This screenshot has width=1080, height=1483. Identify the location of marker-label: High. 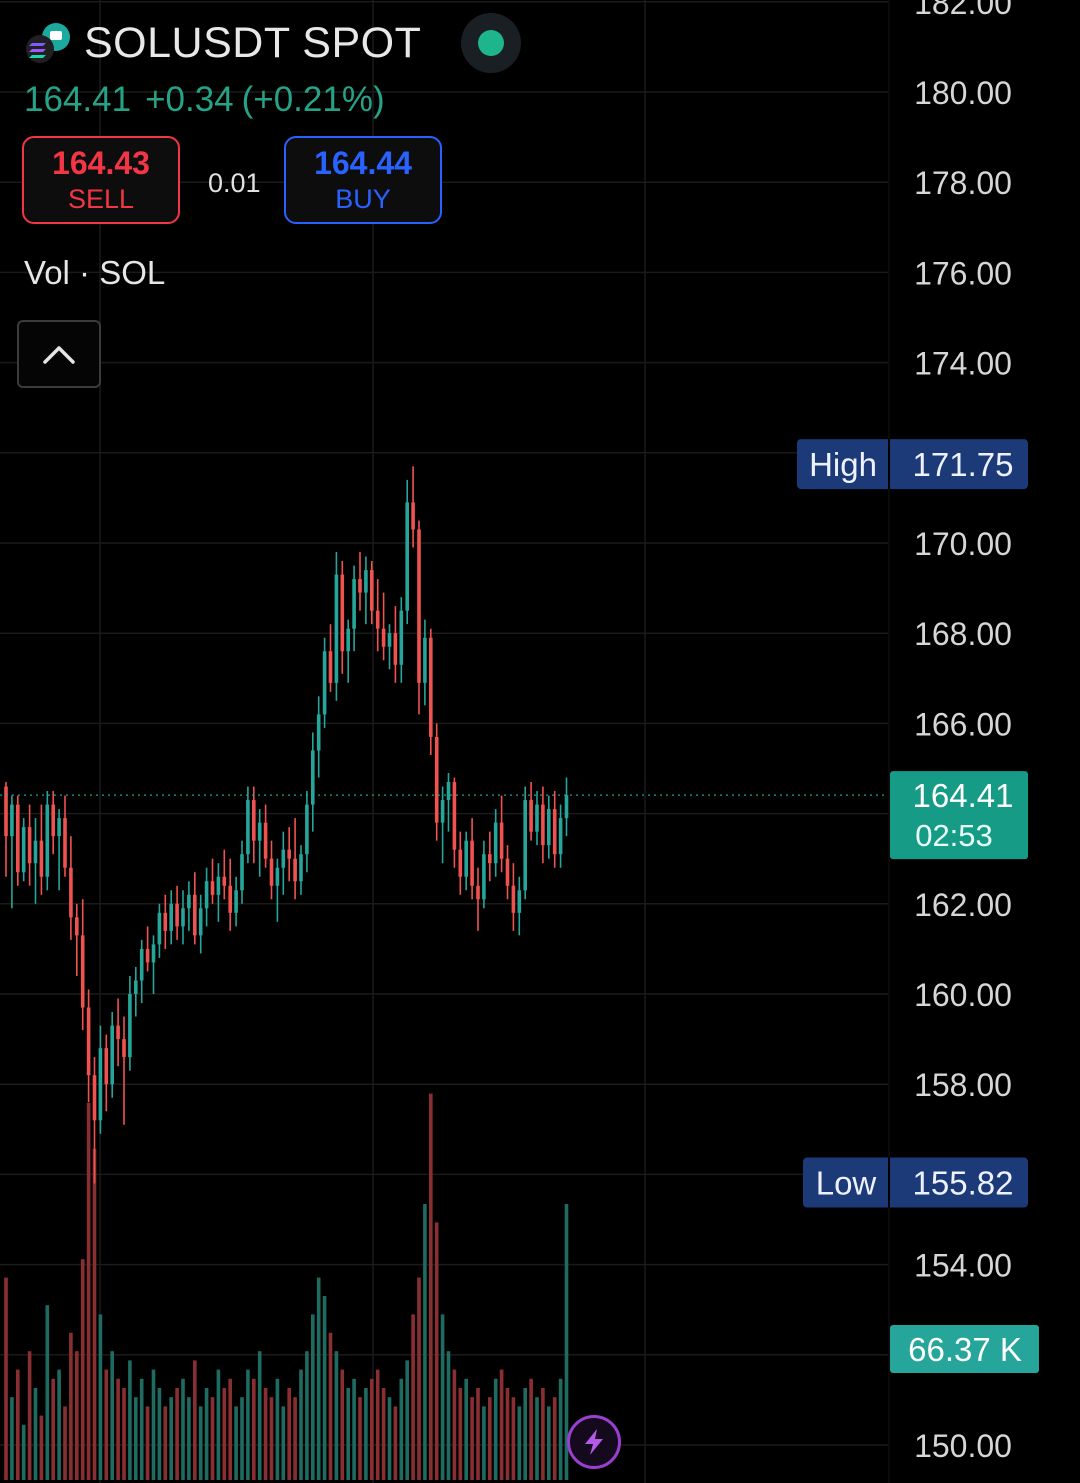
(843, 464).